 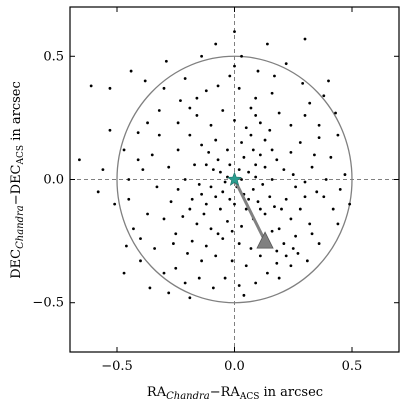 I want to click on triangle-marker, so click(x=265, y=240).